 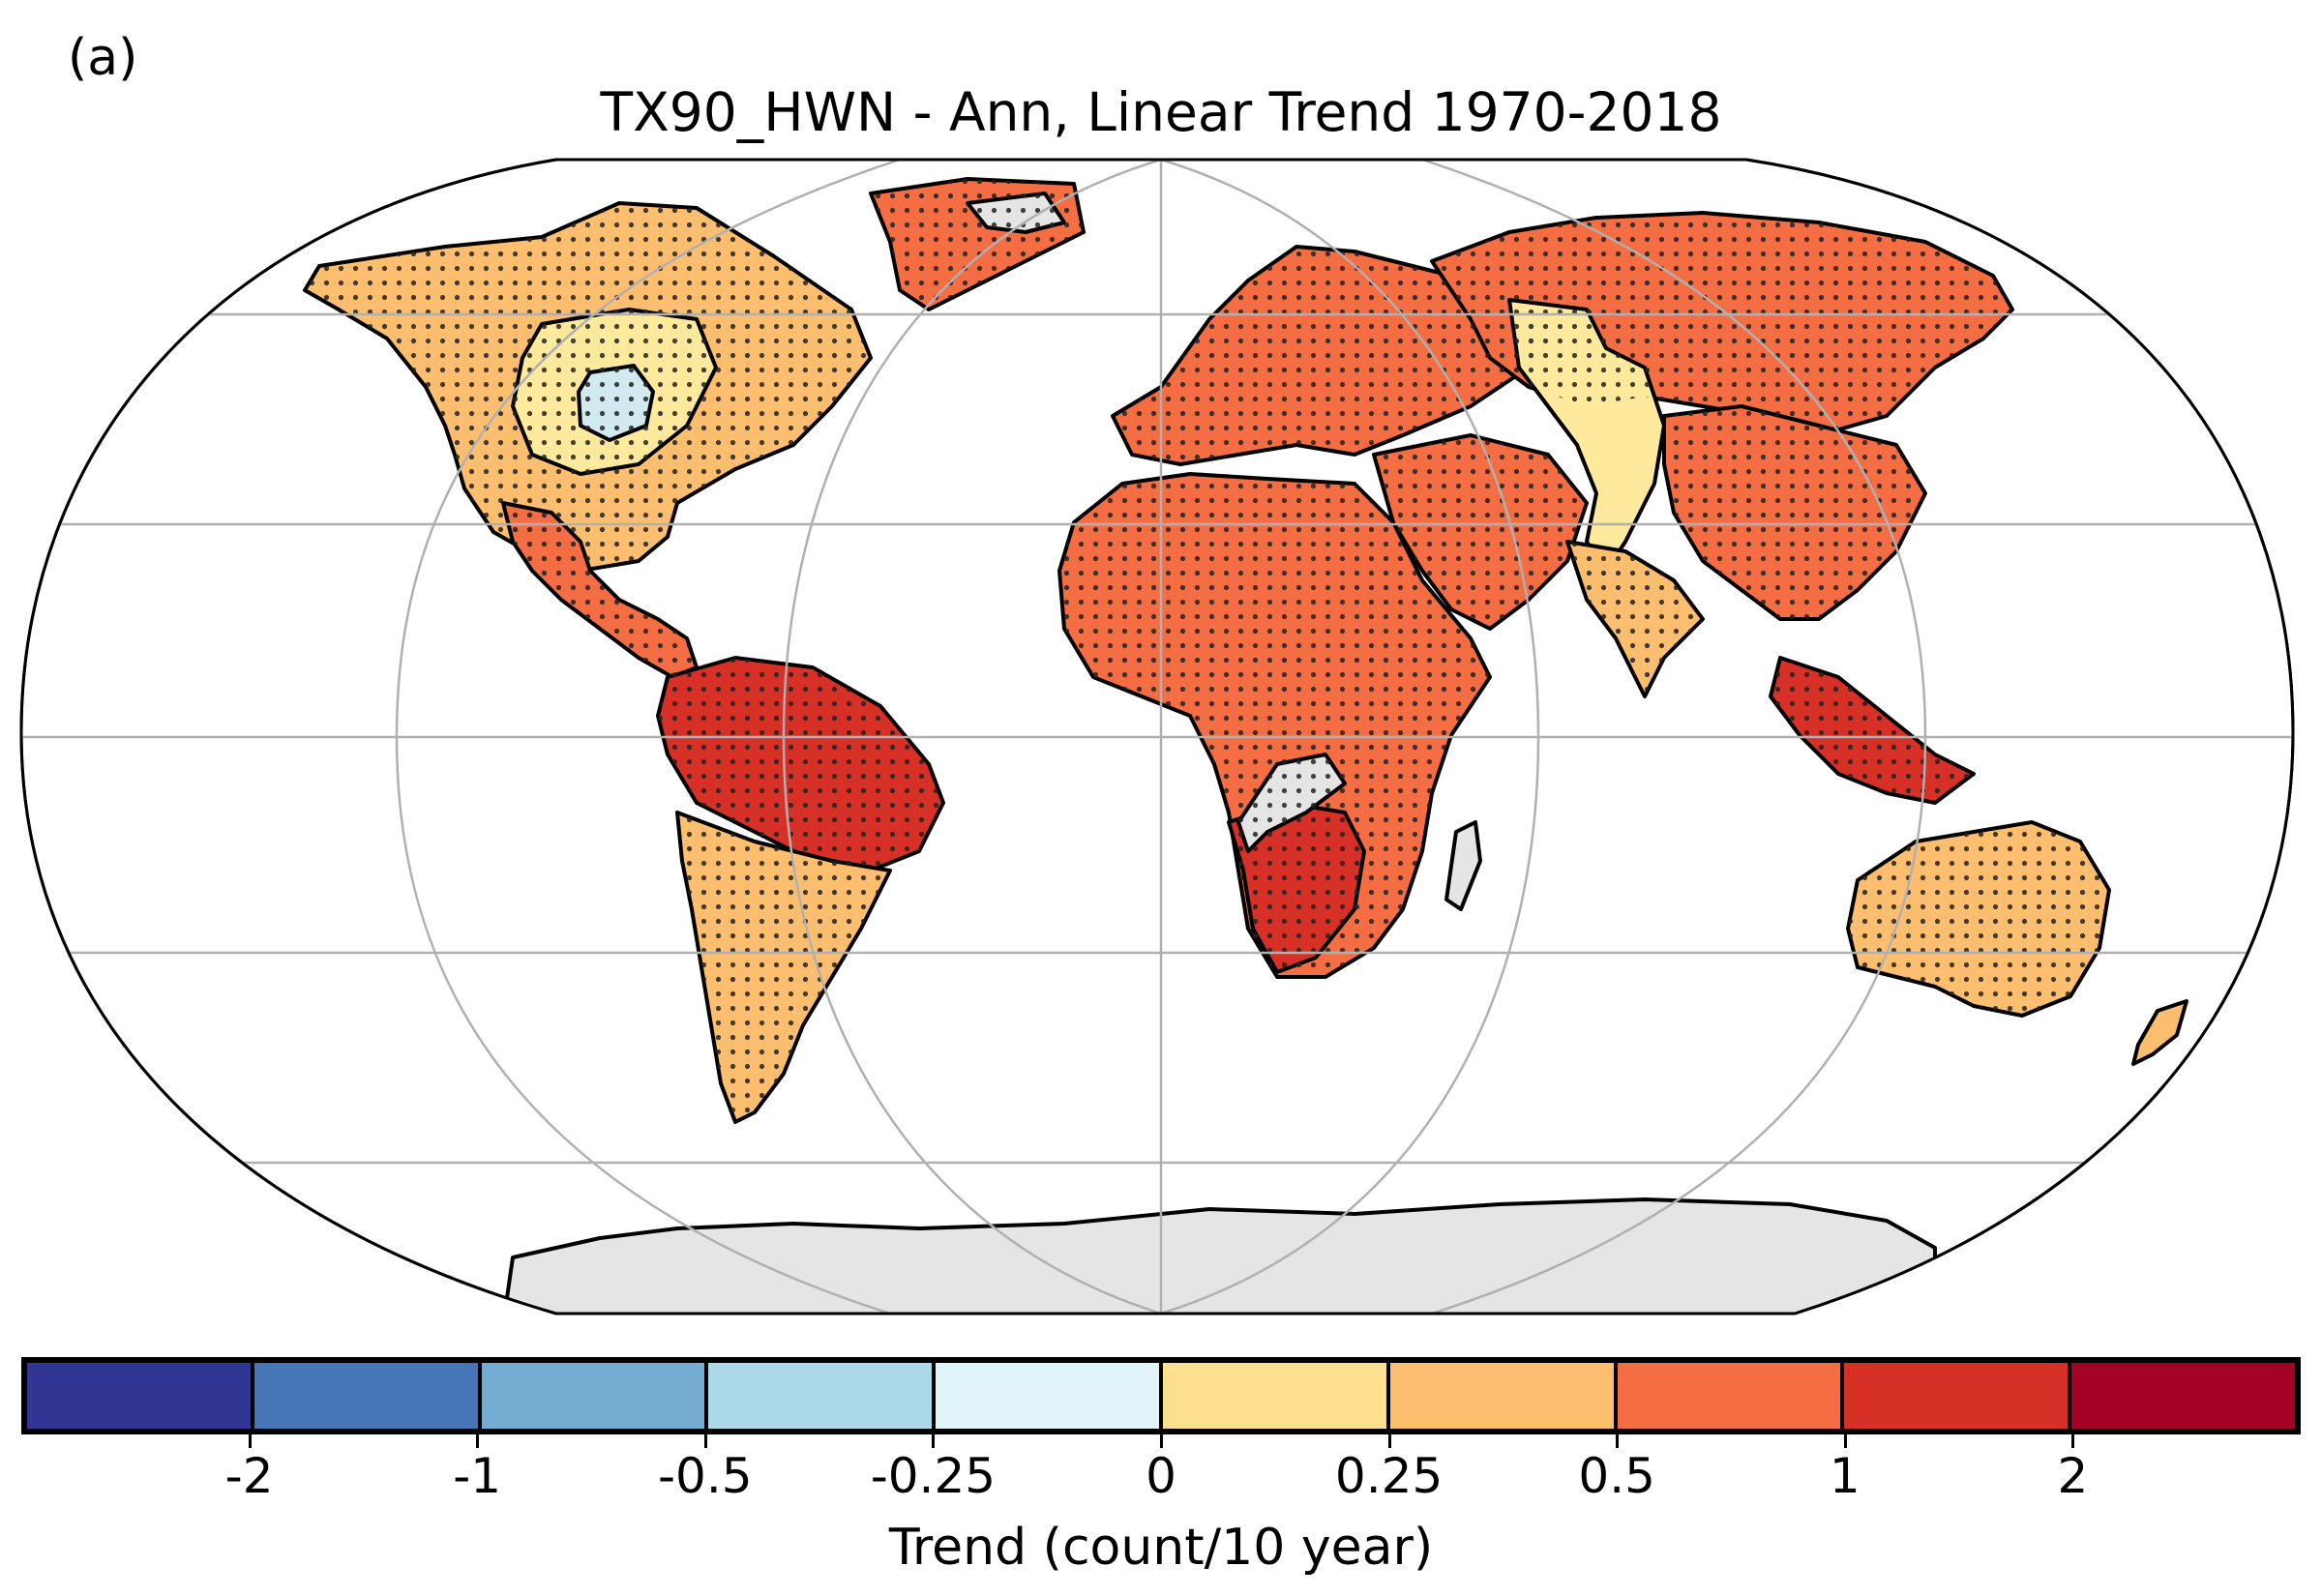 What do you see at coordinates (1845, 1476) in the screenshot?
I see `colorbar-tick-label: 1` at bounding box center [1845, 1476].